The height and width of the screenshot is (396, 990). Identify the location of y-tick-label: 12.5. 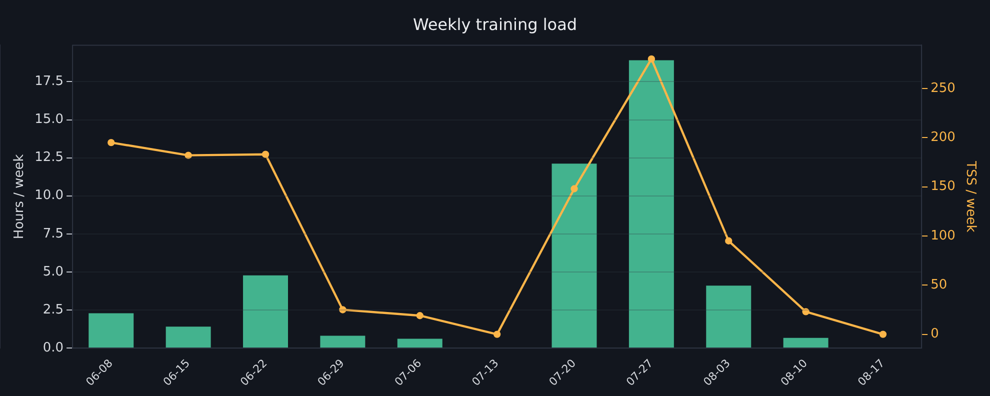
(49, 158).